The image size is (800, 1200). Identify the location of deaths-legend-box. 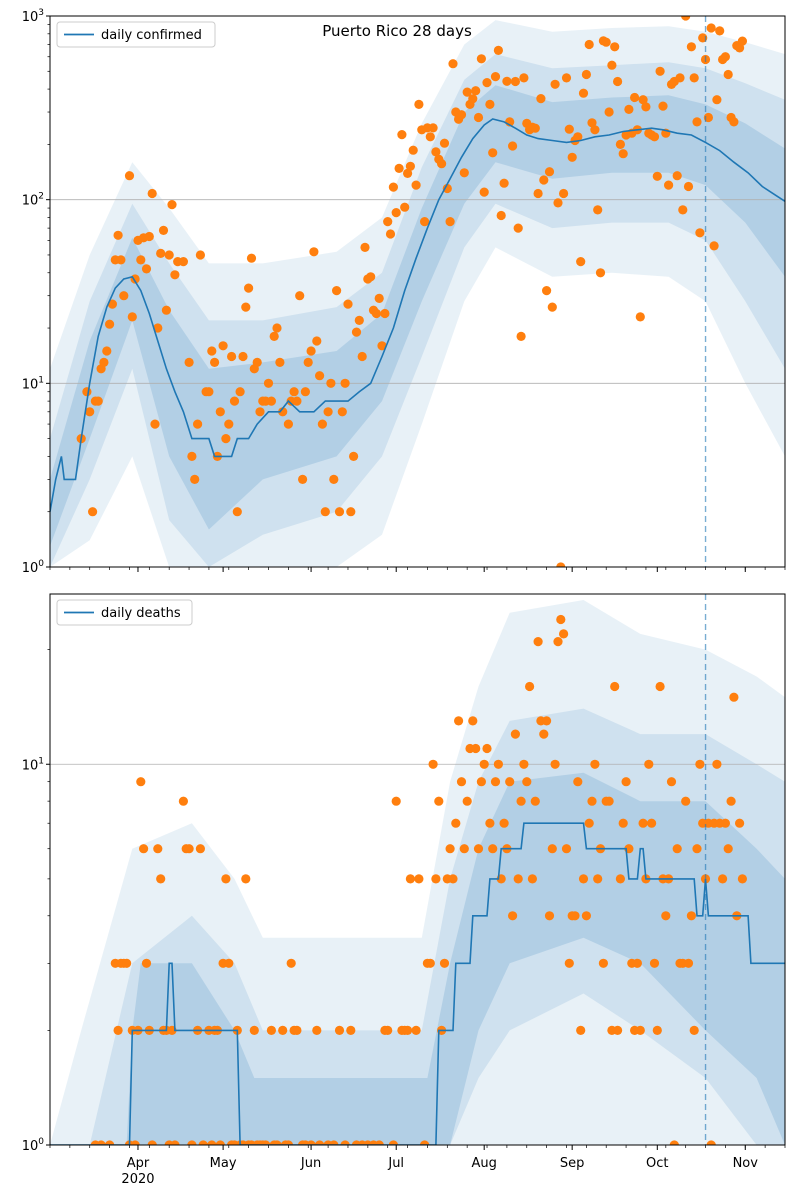
(124, 612).